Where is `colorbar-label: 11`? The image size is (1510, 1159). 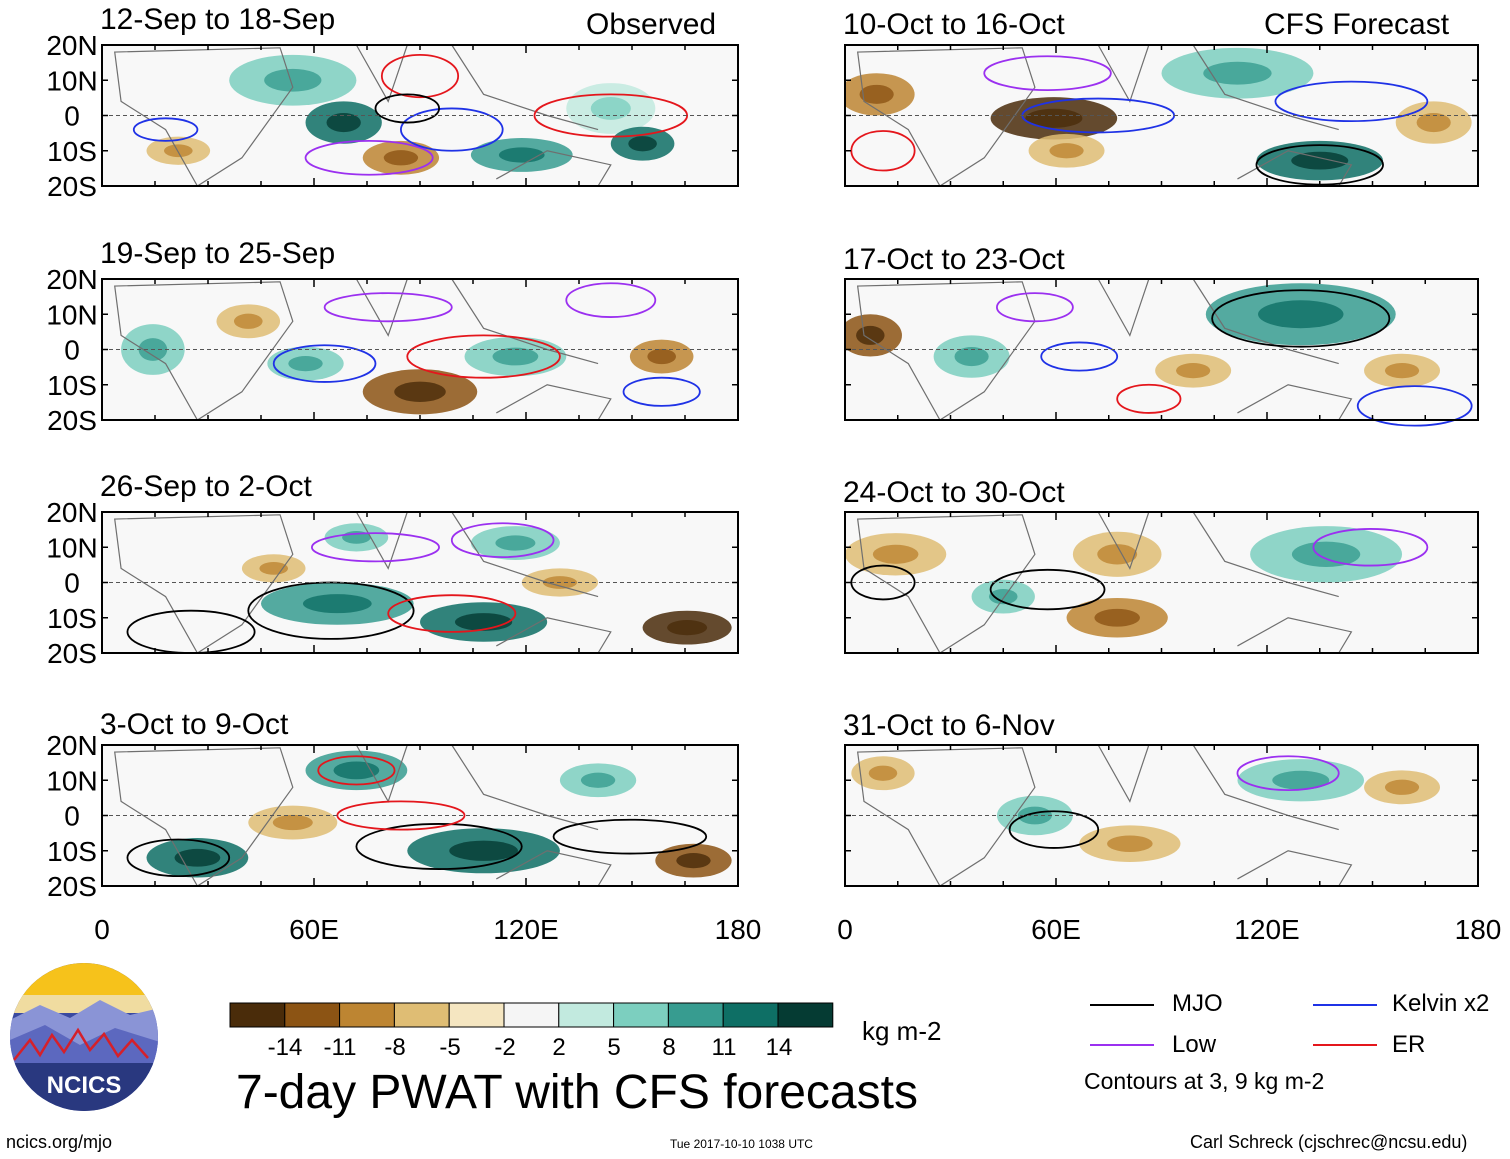 colorbar-label: 11 is located at coordinates (724, 1047).